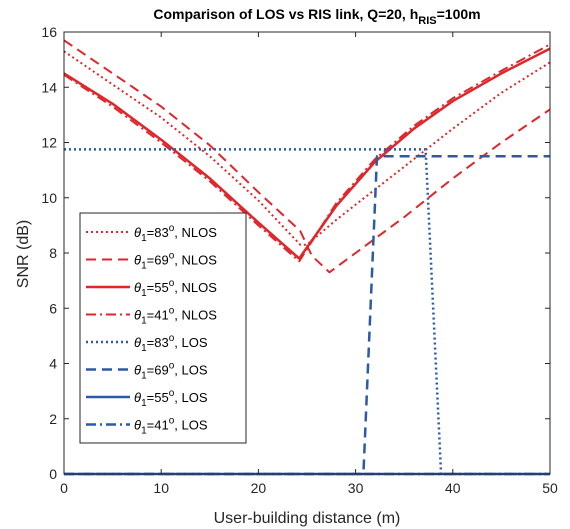 This screenshot has width=570, height=529. I want to click on x-tick-label: 0, so click(64, 488).